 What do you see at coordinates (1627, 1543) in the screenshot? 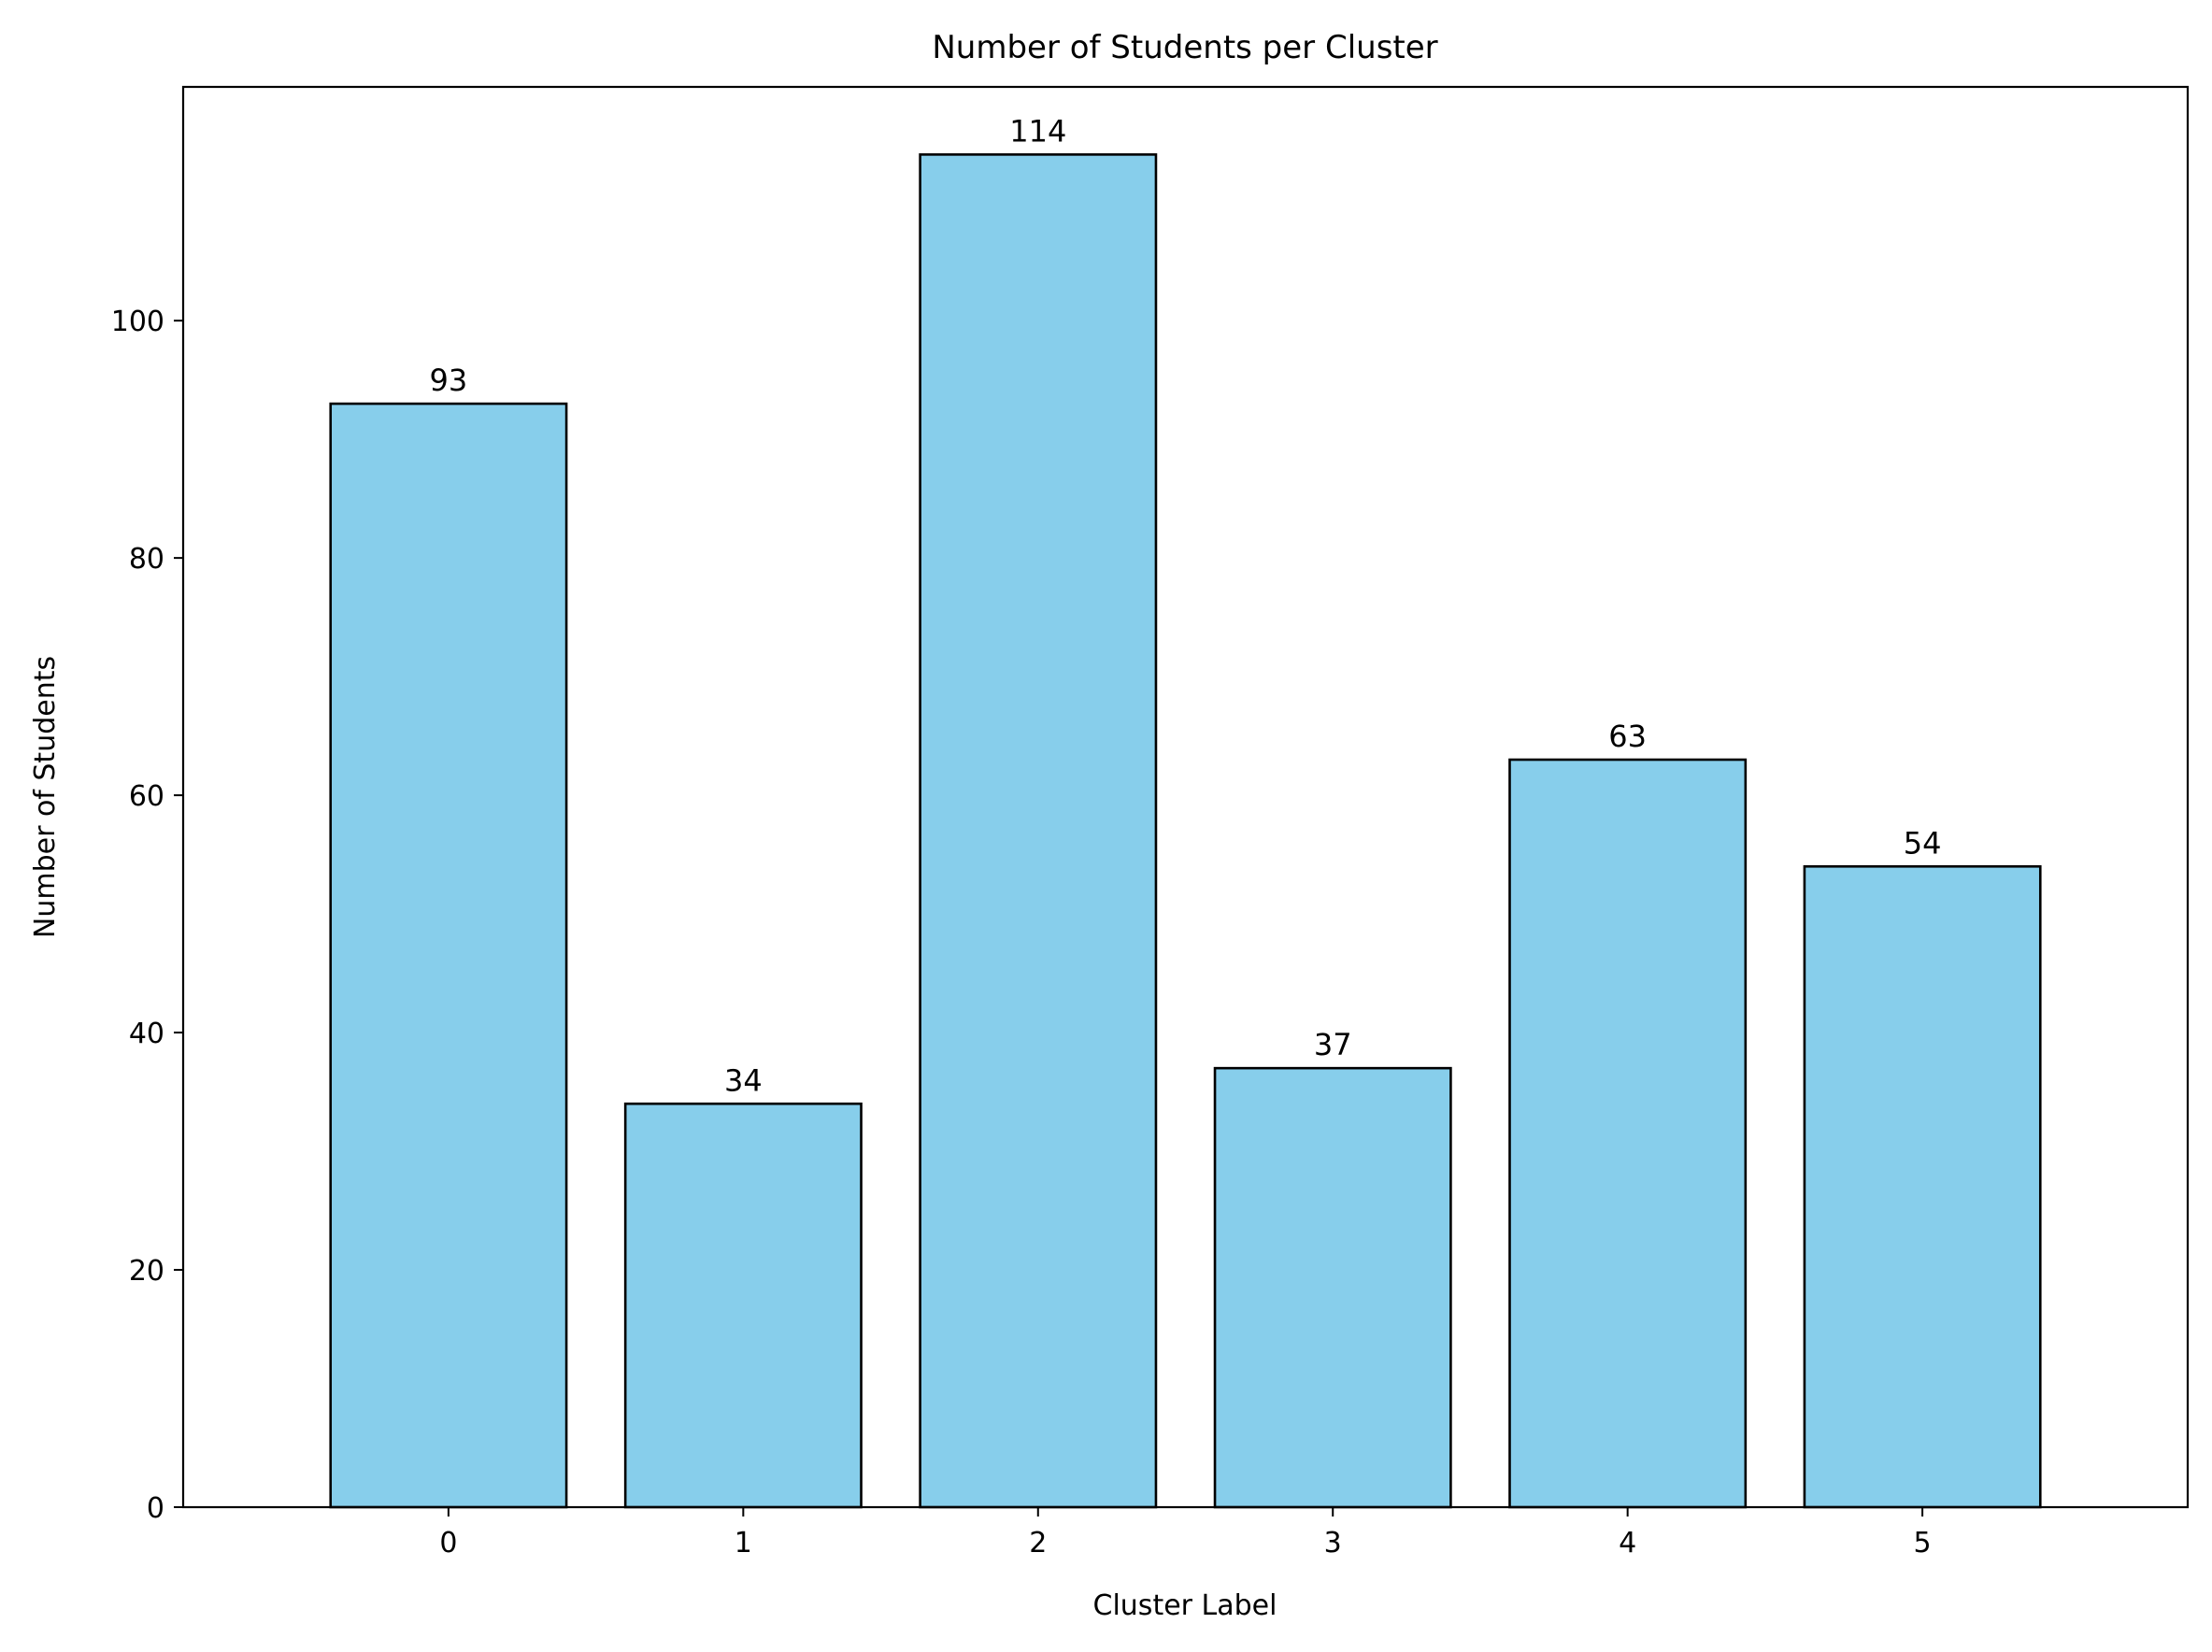
I see `x-tick-label-4: 4` at bounding box center [1627, 1543].